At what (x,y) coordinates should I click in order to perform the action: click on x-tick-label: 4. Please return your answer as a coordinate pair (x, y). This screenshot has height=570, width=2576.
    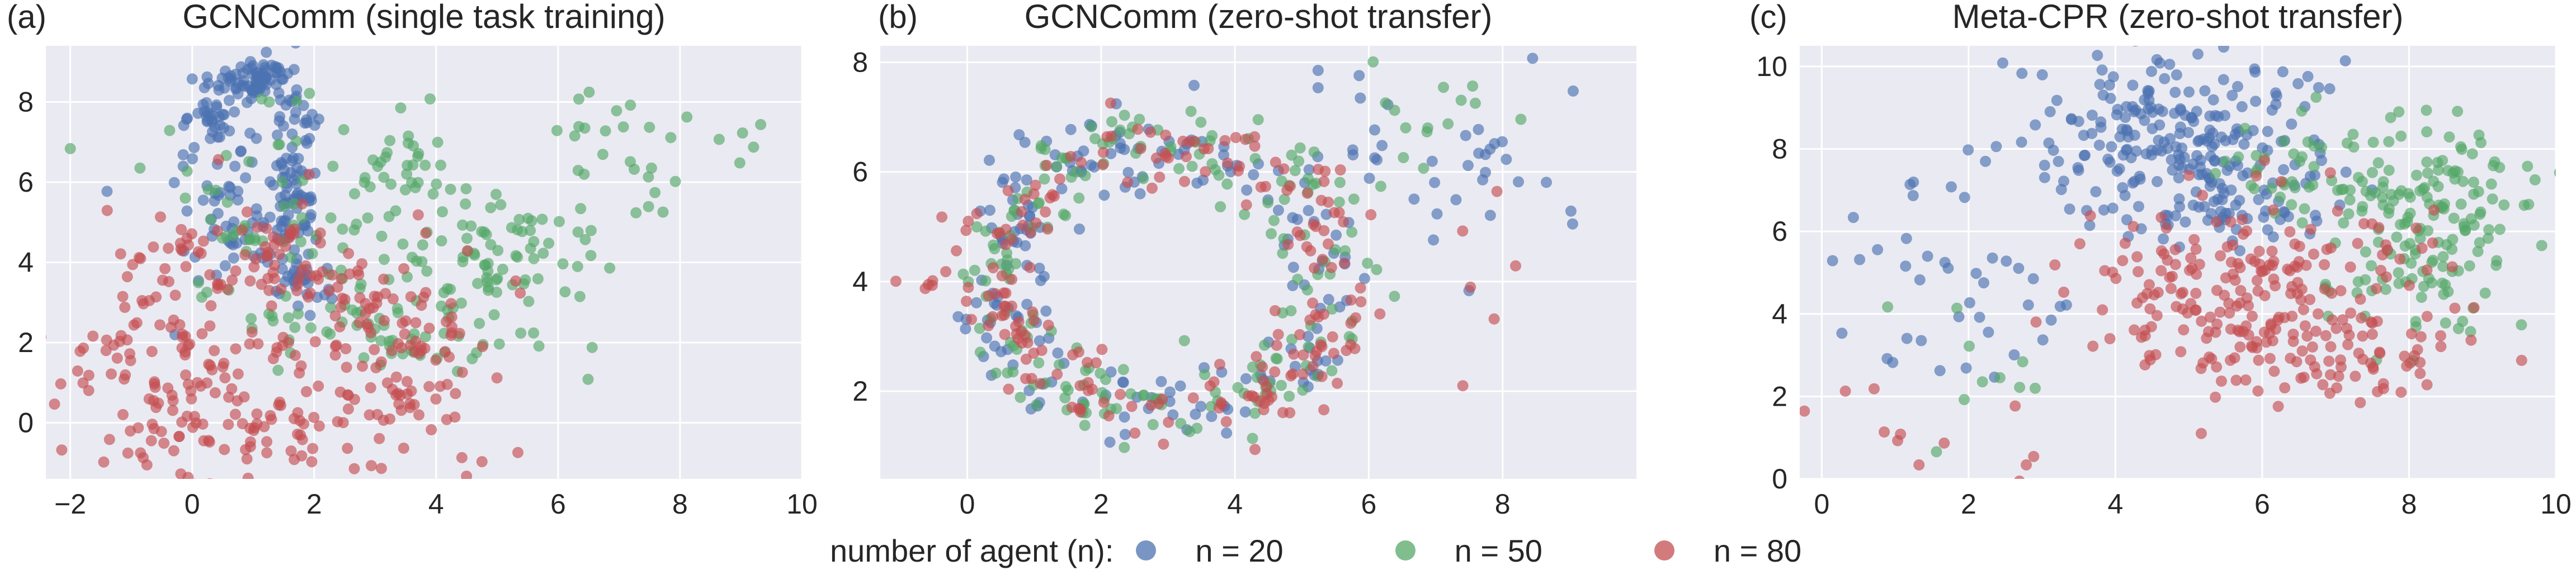
    Looking at the image, I should click on (436, 504).